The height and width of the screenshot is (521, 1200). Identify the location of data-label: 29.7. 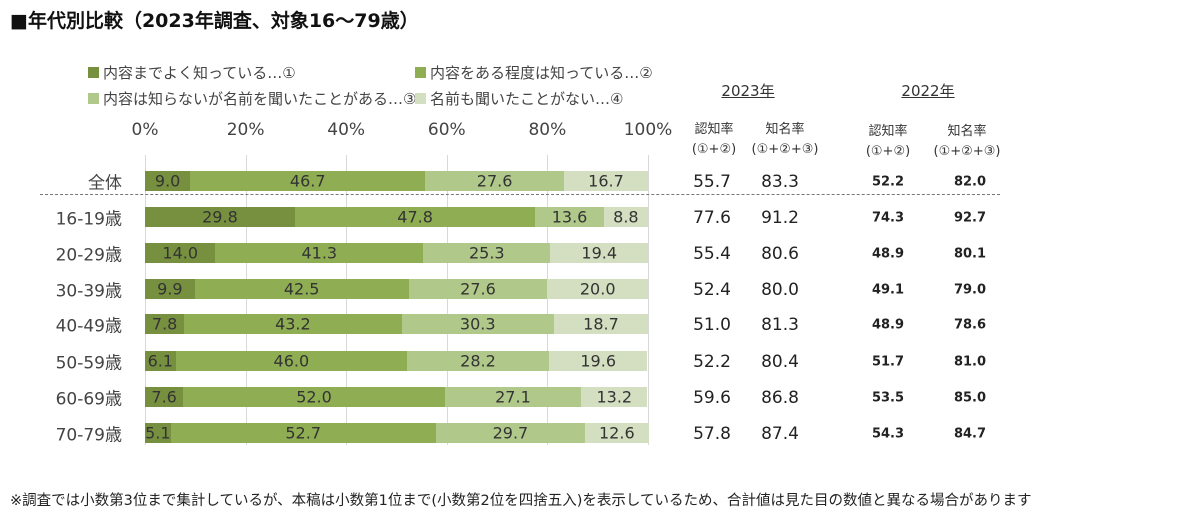
(510, 433).